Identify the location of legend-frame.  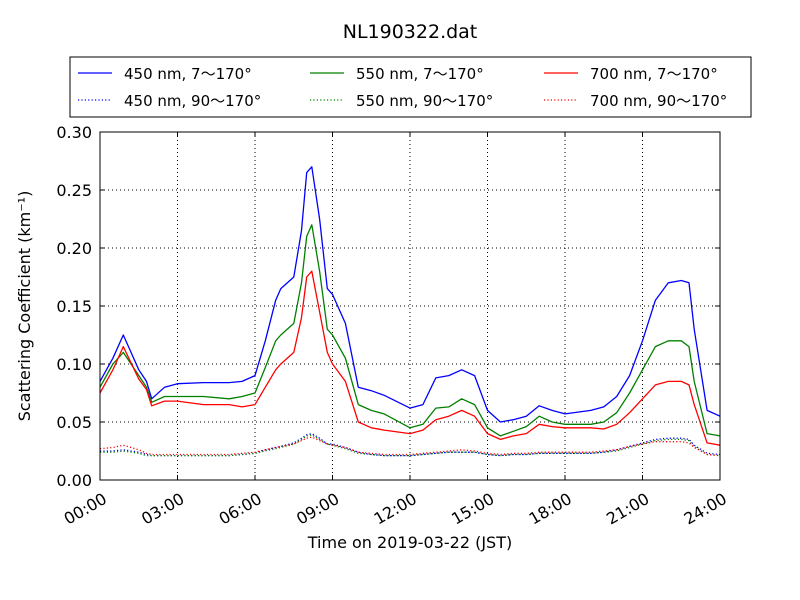
(410, 87).